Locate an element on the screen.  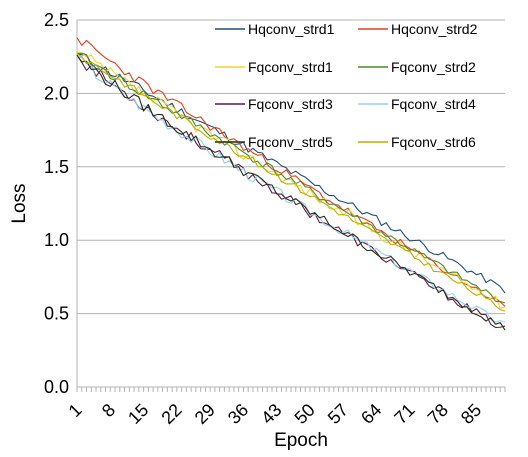
x-tick-label: 15 is located at coordinates (138, 414).